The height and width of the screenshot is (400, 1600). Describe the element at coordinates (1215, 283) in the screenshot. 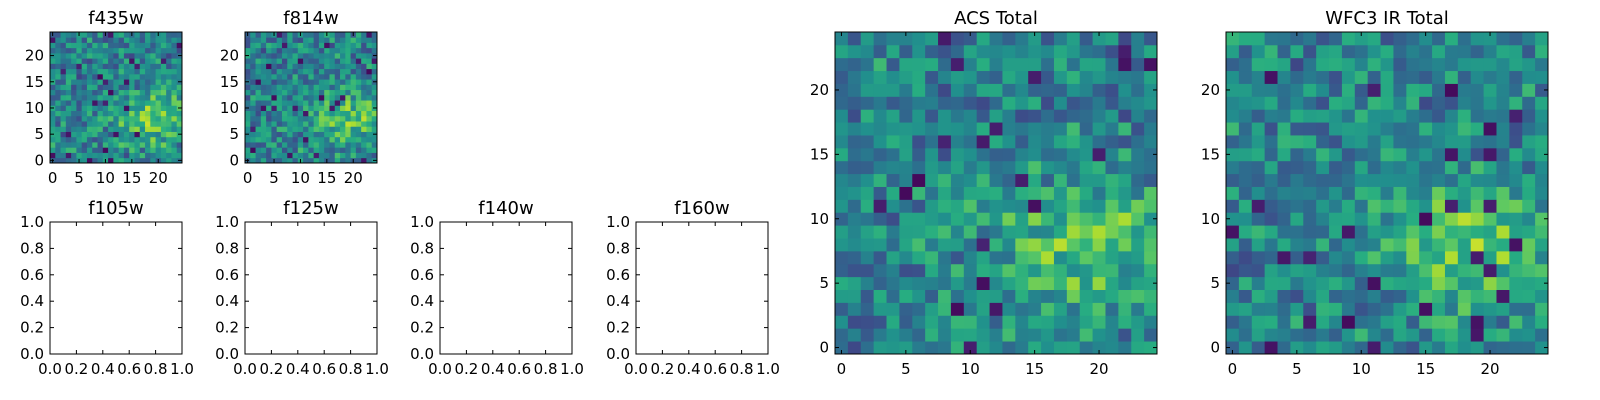

I see `y-tick-label: 5` at that location.